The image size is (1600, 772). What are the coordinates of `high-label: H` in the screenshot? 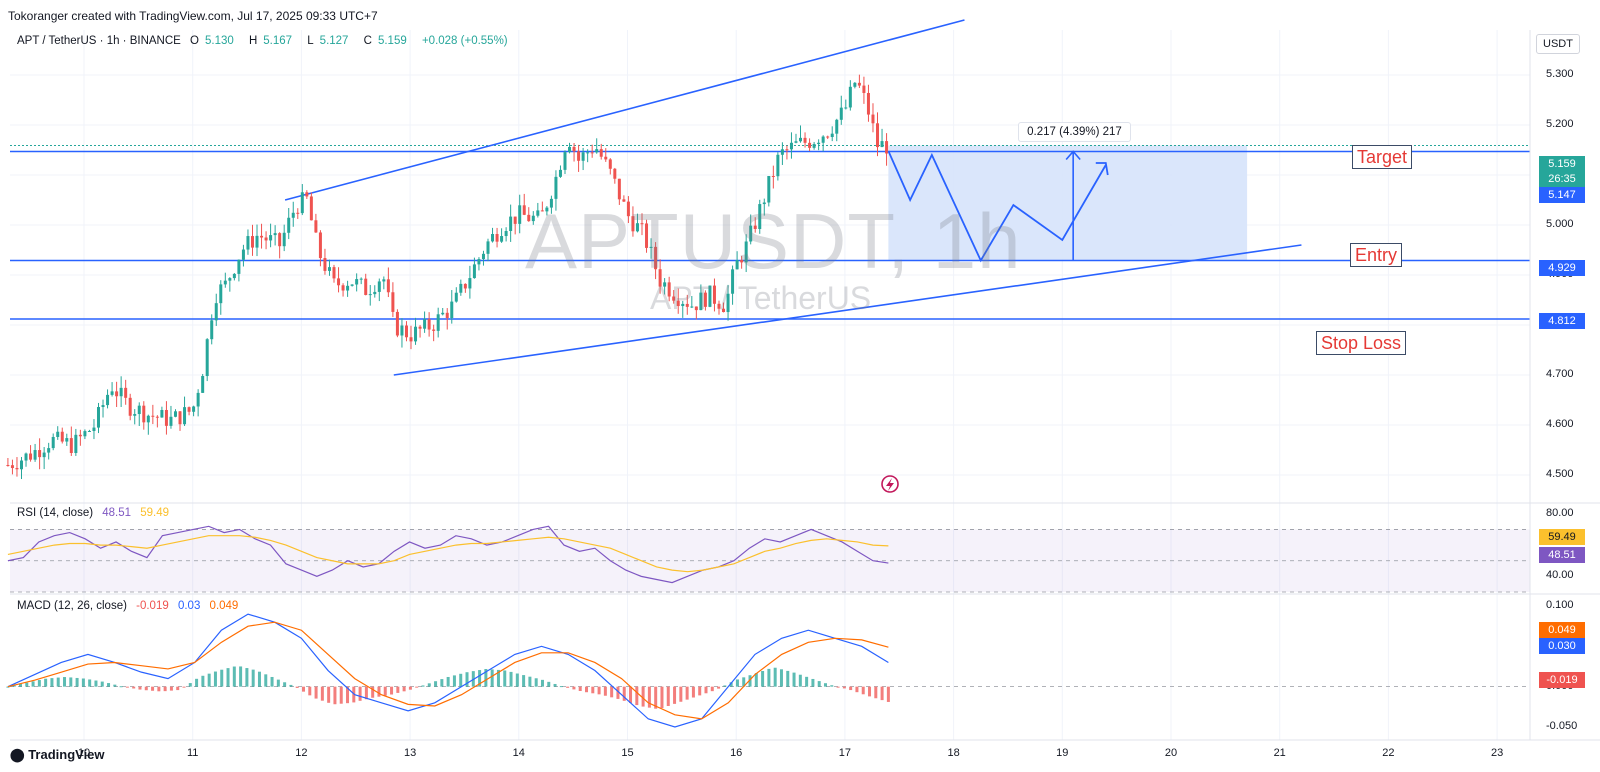 It's located at (253, 41).